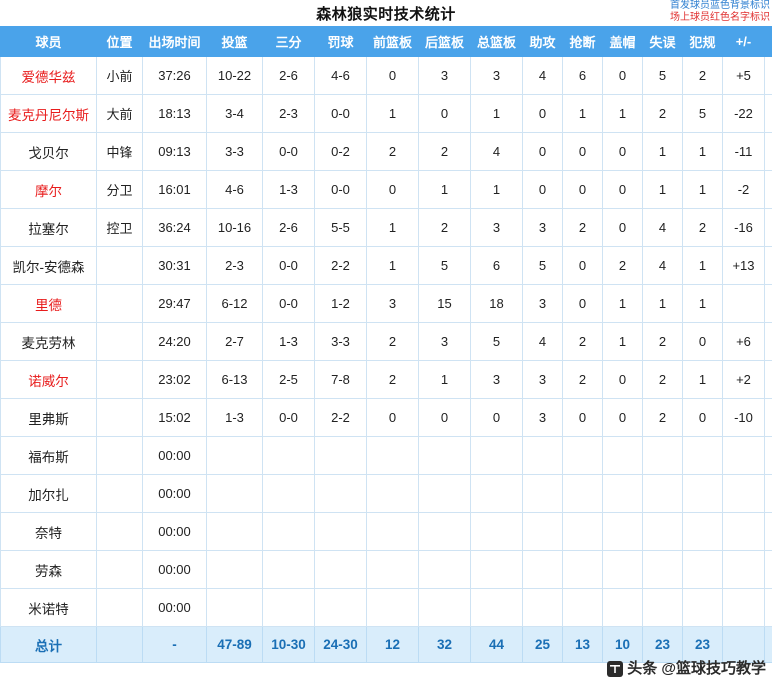  What do you see at coordinates (48, 151) in the screenshot?
I see `player-name: 戈贝尔` at bounding box center [48, 151].